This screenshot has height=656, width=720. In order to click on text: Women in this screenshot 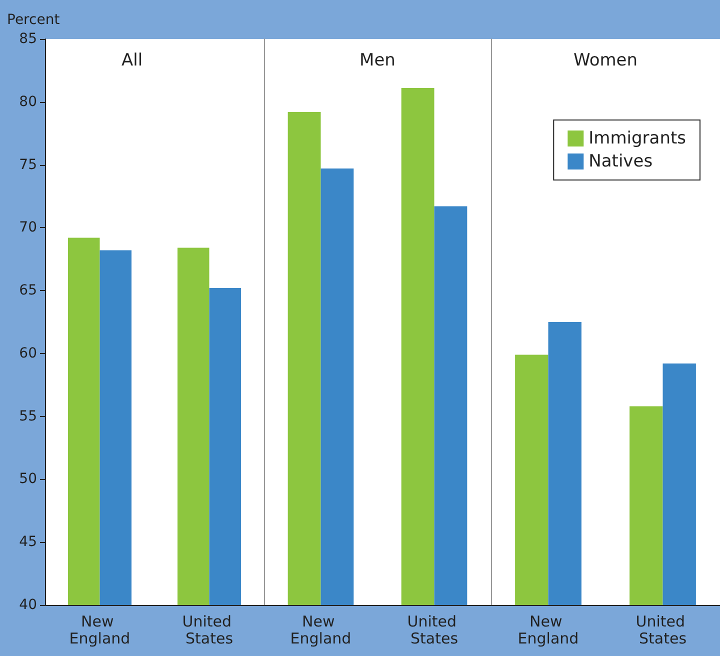, I will do `click(605, 60)`.